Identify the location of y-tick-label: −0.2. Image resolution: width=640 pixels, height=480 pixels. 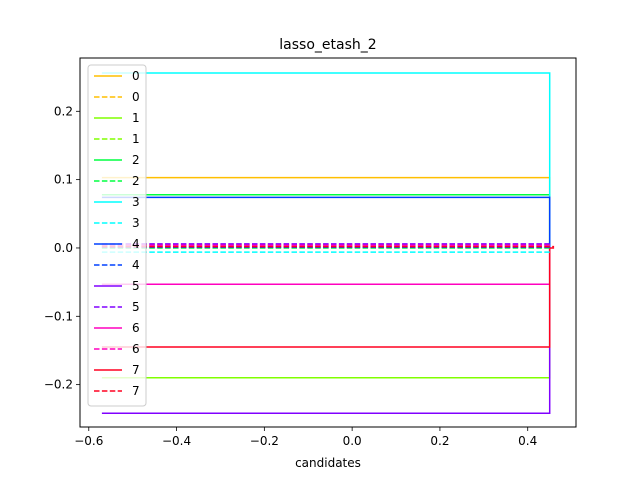
(58, 385).